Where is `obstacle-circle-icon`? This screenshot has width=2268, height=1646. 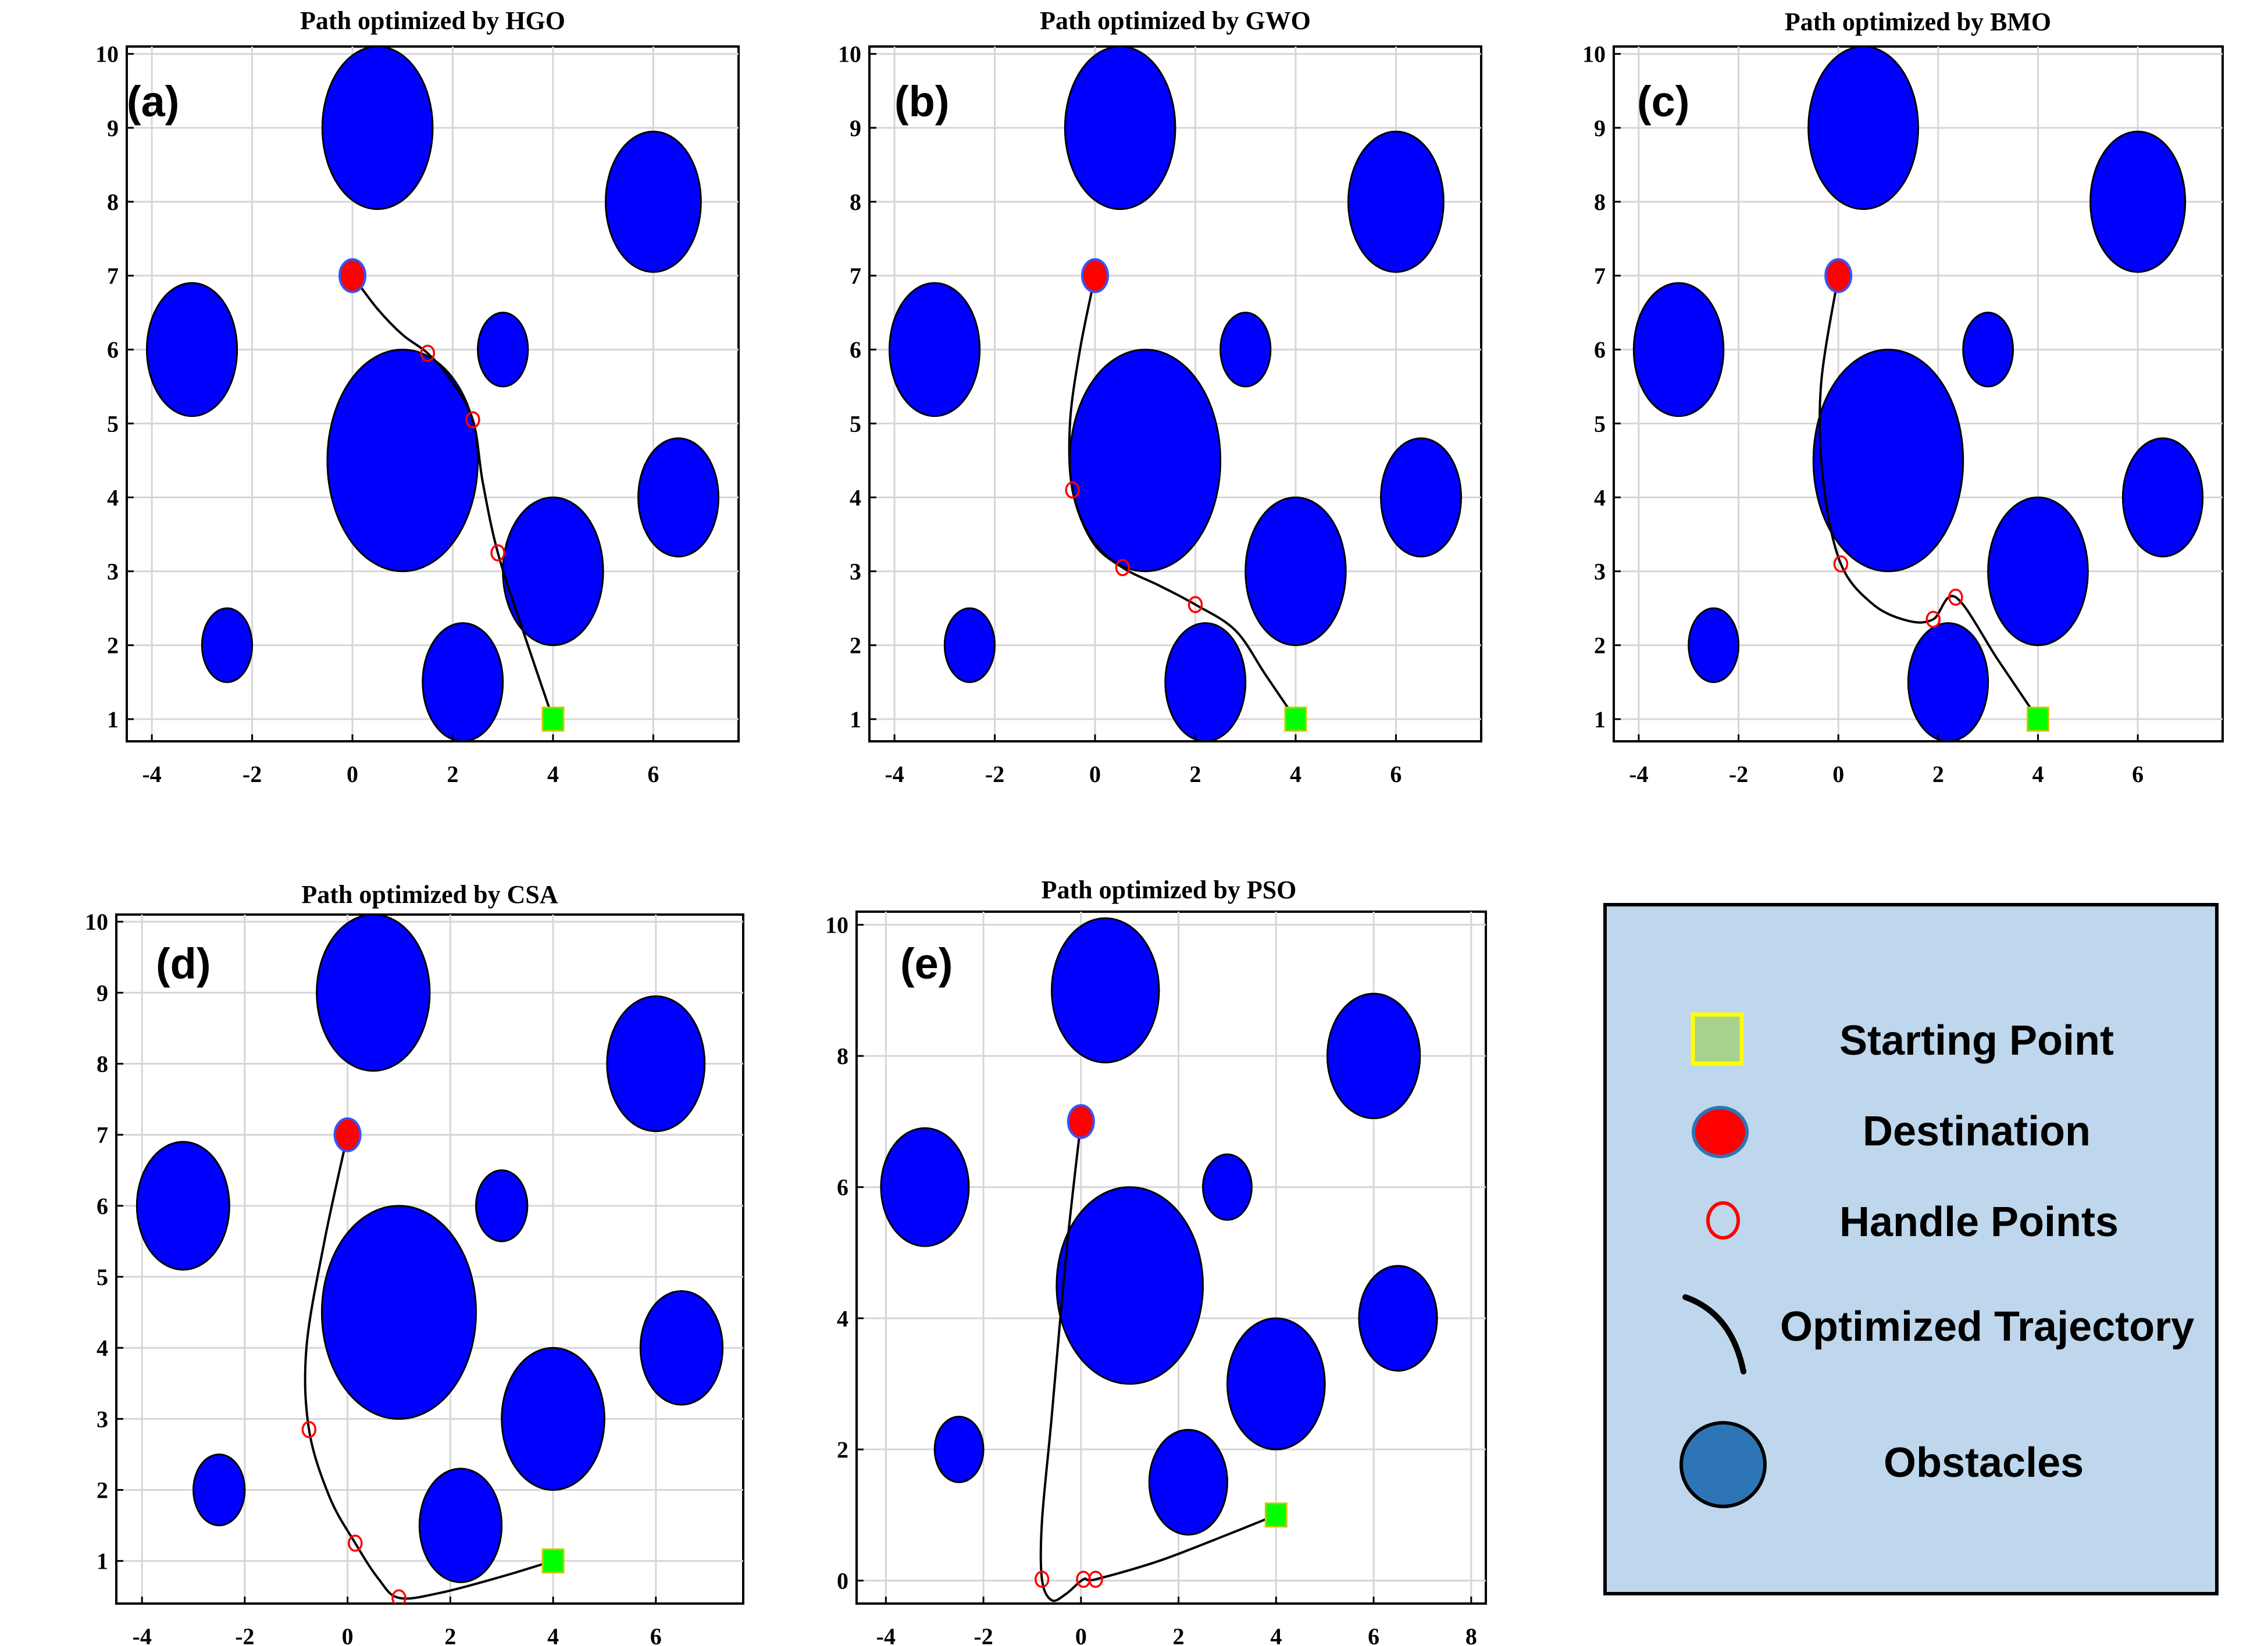
obstacle-circle-icon is located at coordinates (1723, 1464).